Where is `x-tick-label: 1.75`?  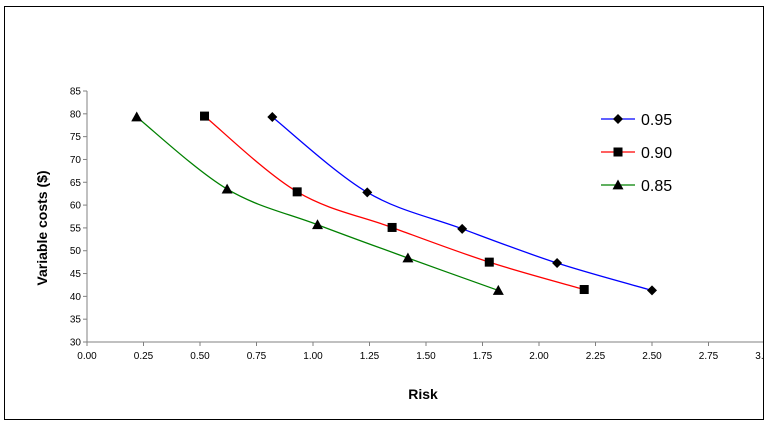 x-tick-label: 1.75 is located at coordinates (483, 356).